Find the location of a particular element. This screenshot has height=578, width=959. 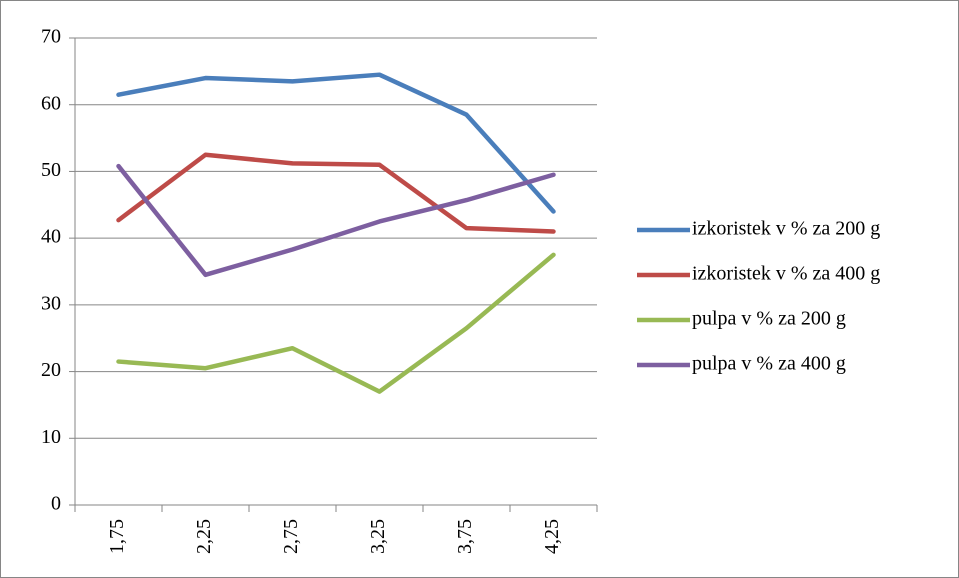

x-tick-label: 2,75 is located at coordinates (291, 536).